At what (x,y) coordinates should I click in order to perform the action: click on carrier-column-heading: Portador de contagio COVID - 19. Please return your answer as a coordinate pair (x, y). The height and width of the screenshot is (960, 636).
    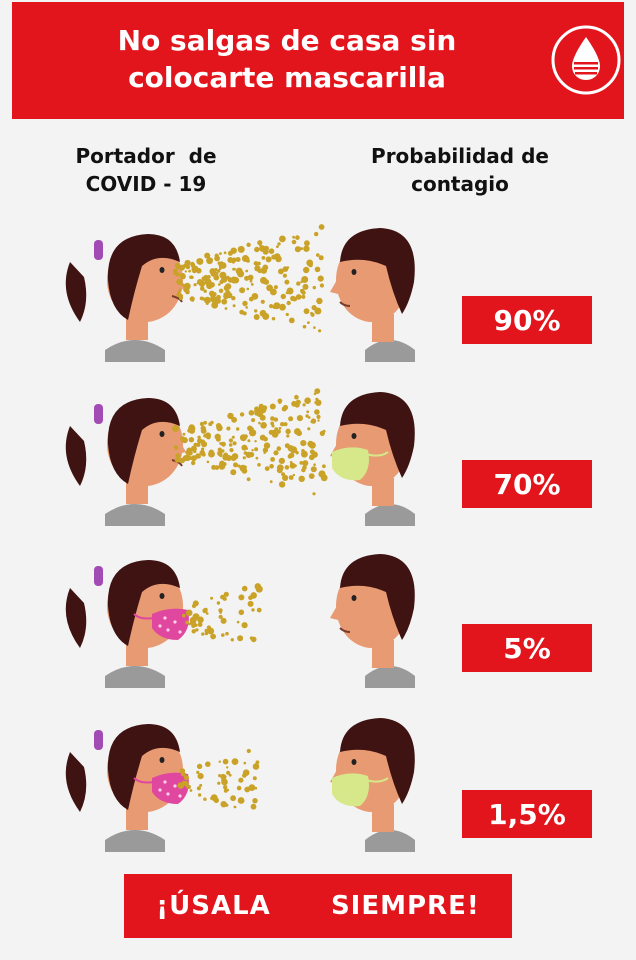
    Looking at the image, I should click on (146, 170).